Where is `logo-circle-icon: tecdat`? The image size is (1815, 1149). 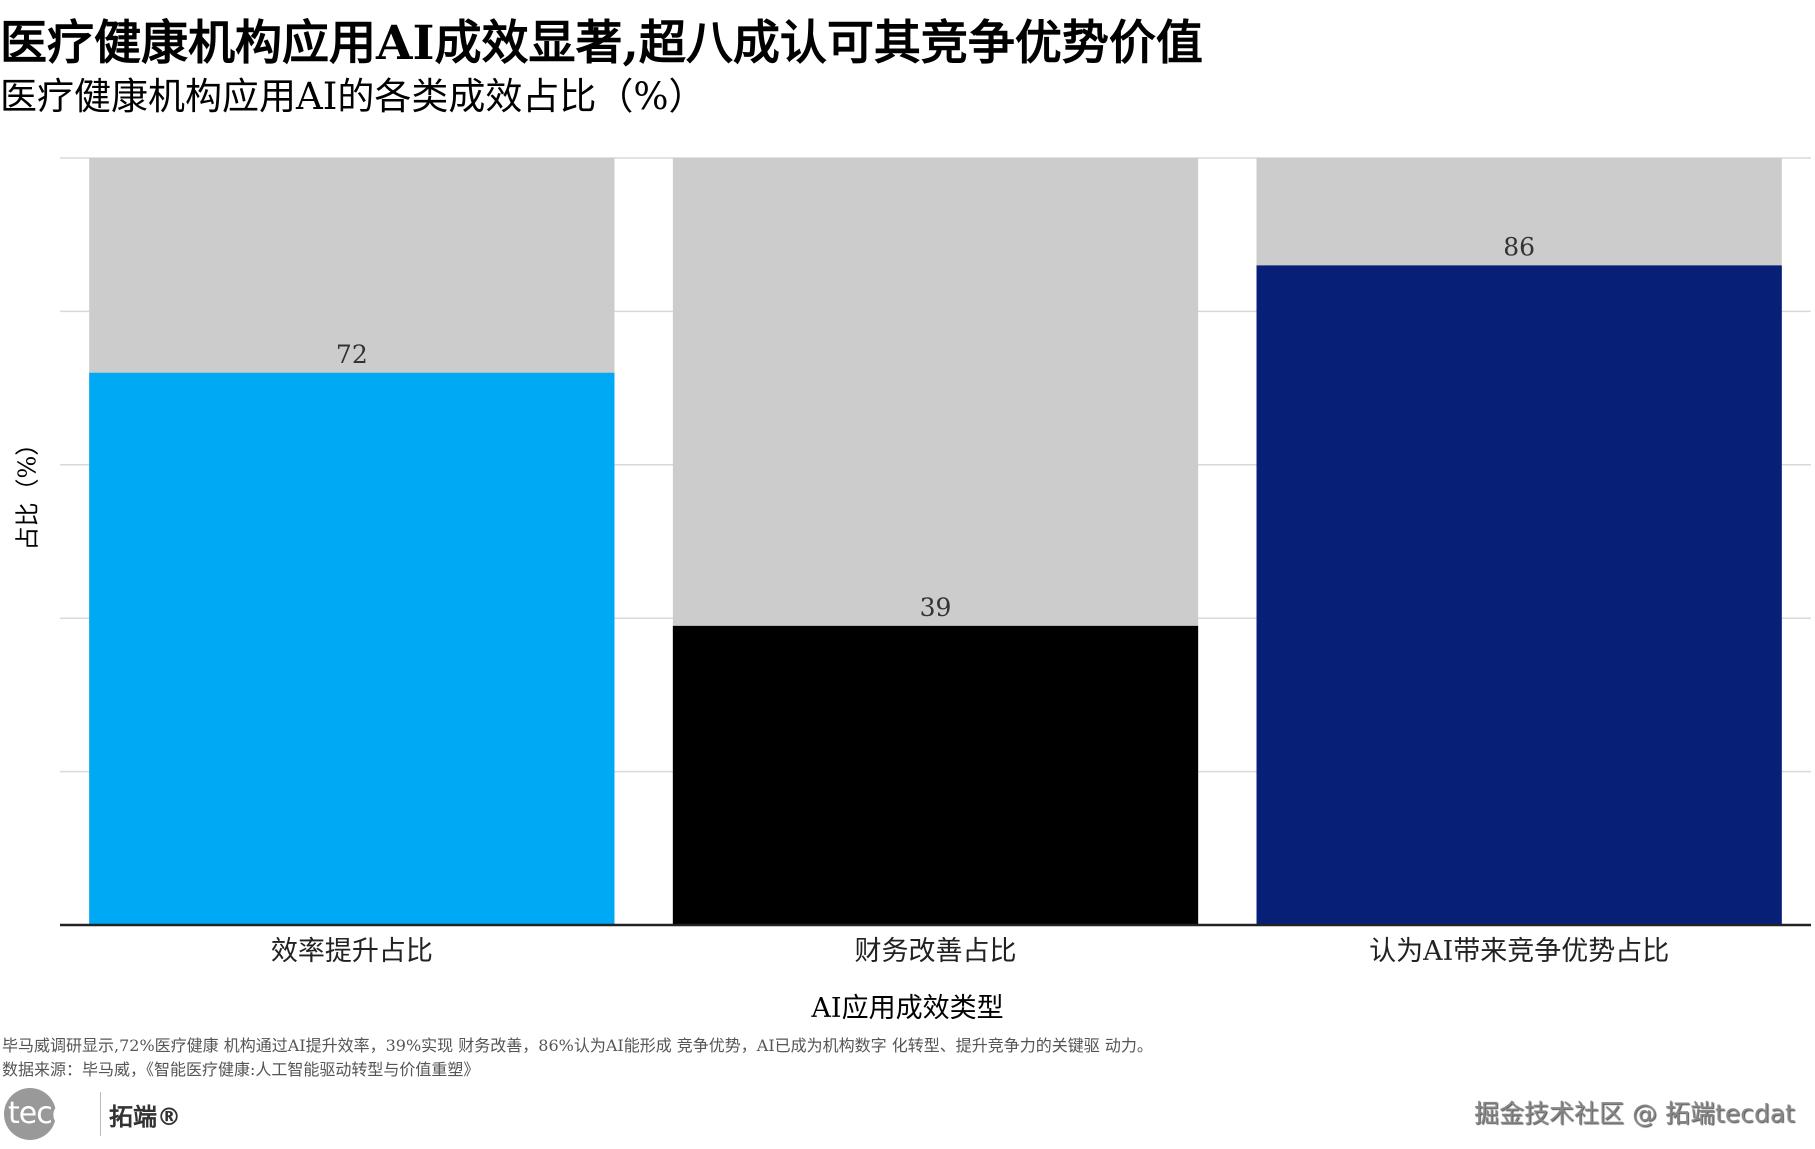
logo-circle-icon: tecdat is located at coordinates (51, 1114).